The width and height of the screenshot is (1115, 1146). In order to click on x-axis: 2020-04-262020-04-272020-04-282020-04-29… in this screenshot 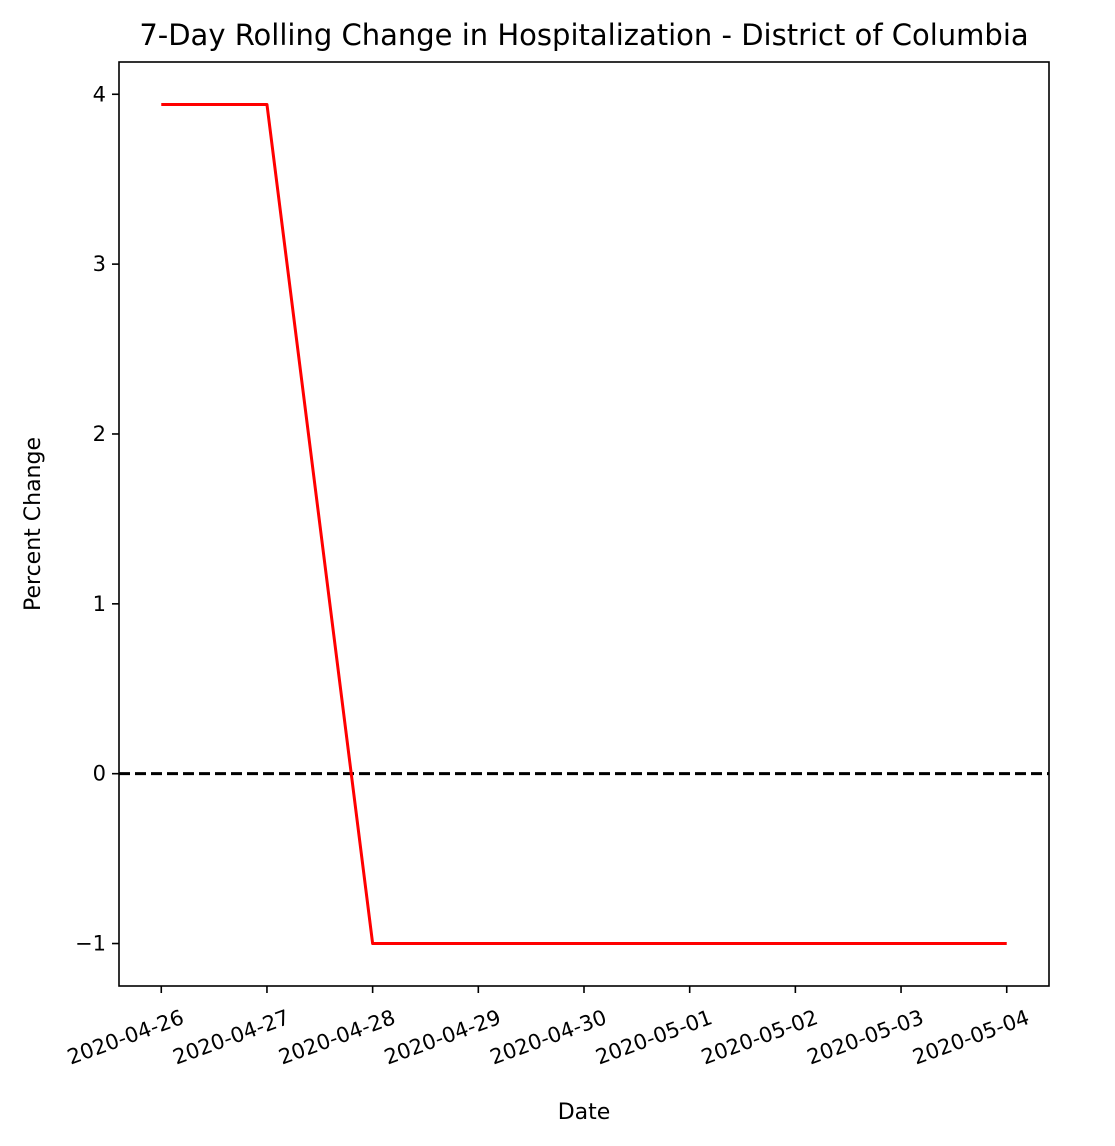, I will do `click(548, 1027)`.